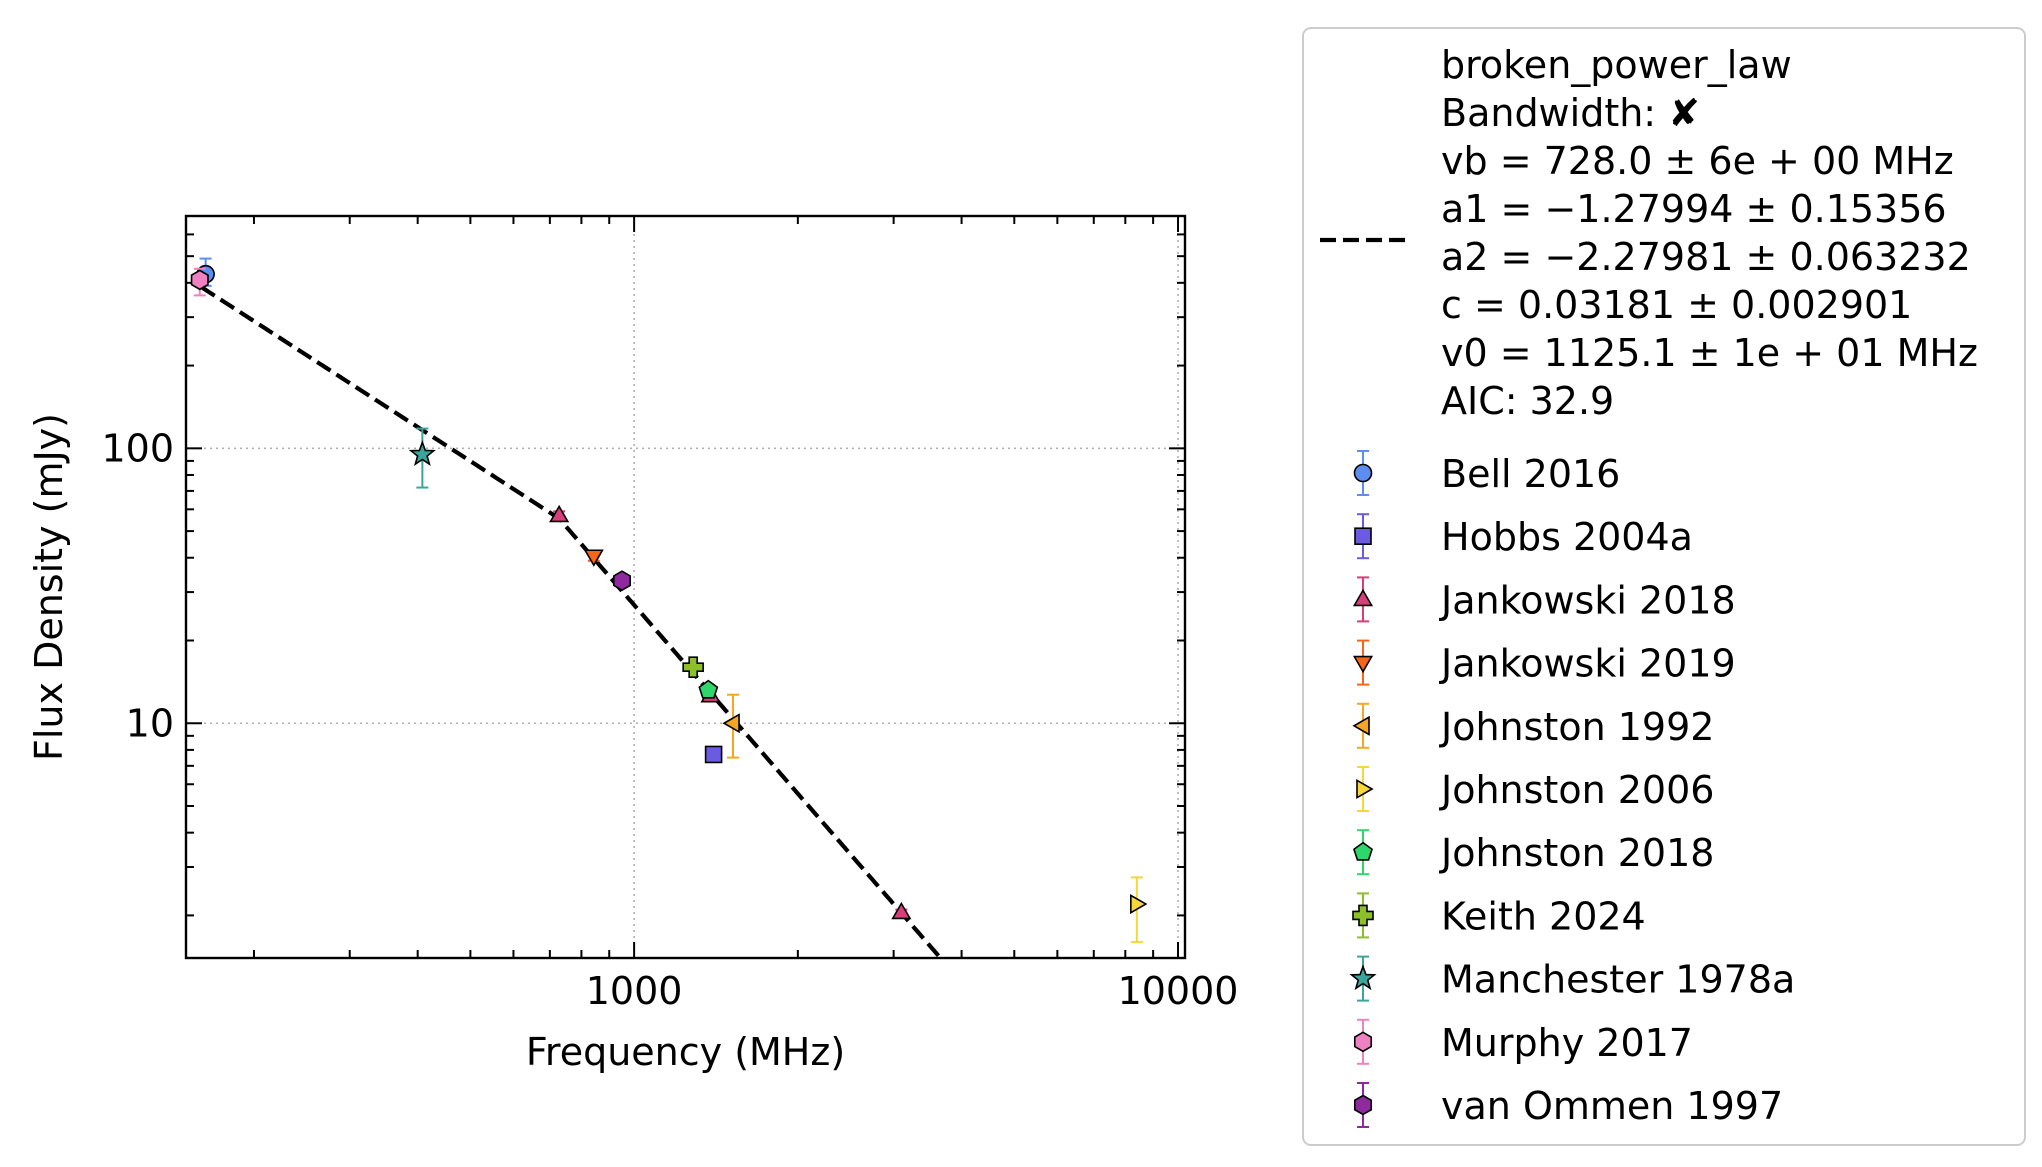 Image resolution: width=2042 pixels, height=1167 pixels. I want to click on legend-label: van Ommen 1997, so click(1612, 1106).